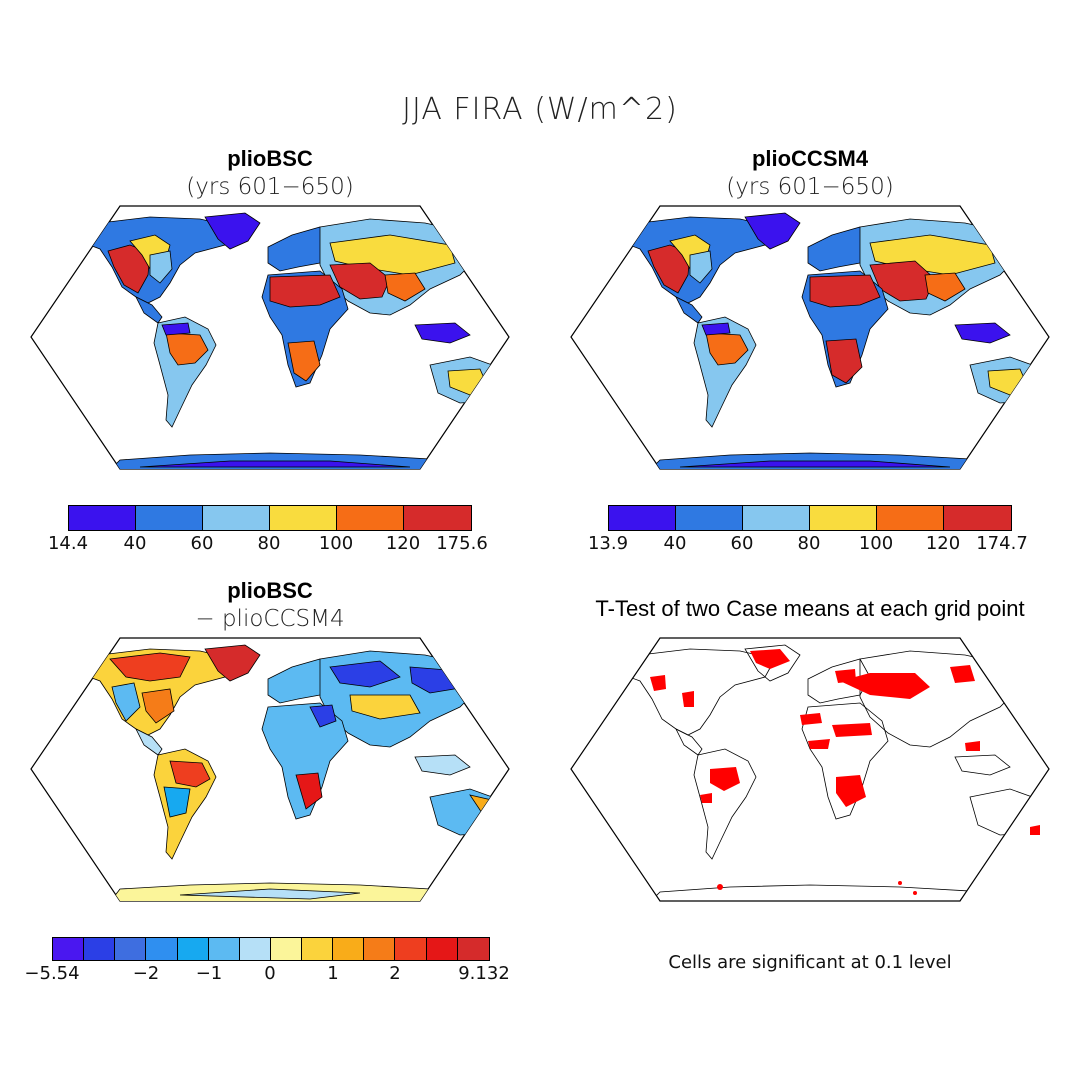  What do you see at coordinates (675, 543) in the screenshot?
I see `panel2-tick-label: 40` at bounding box center [675, 543].